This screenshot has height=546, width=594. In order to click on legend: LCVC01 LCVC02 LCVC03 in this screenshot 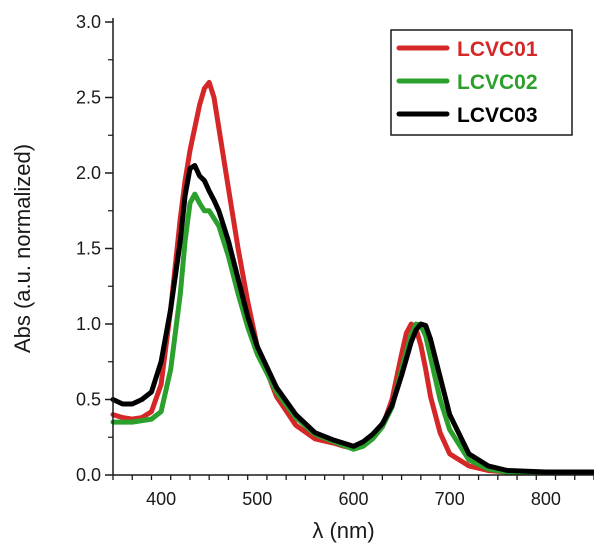, I will do `click(481, 82)`.